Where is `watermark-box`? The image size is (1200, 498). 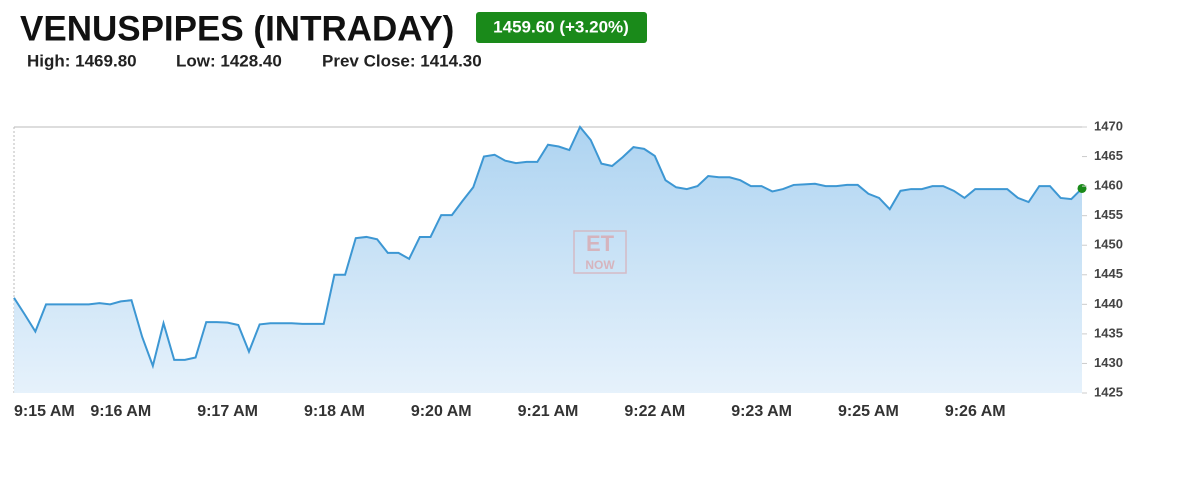
watermark-box is located at coordinates (600, 252).